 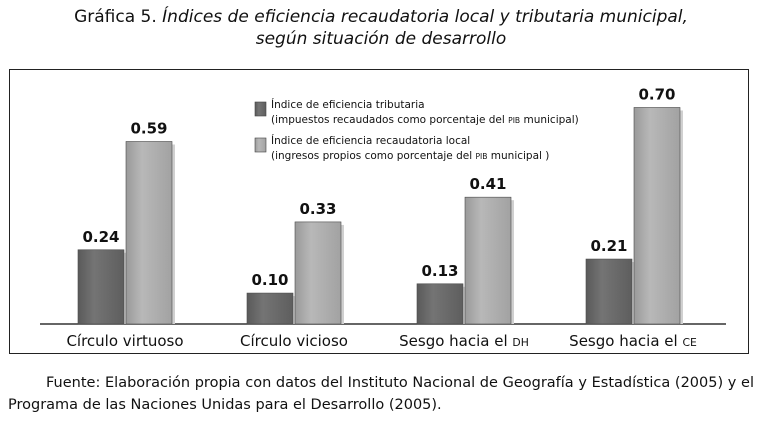 I want to click on bar-value-label: 0.24, so click(x=100, y=237).